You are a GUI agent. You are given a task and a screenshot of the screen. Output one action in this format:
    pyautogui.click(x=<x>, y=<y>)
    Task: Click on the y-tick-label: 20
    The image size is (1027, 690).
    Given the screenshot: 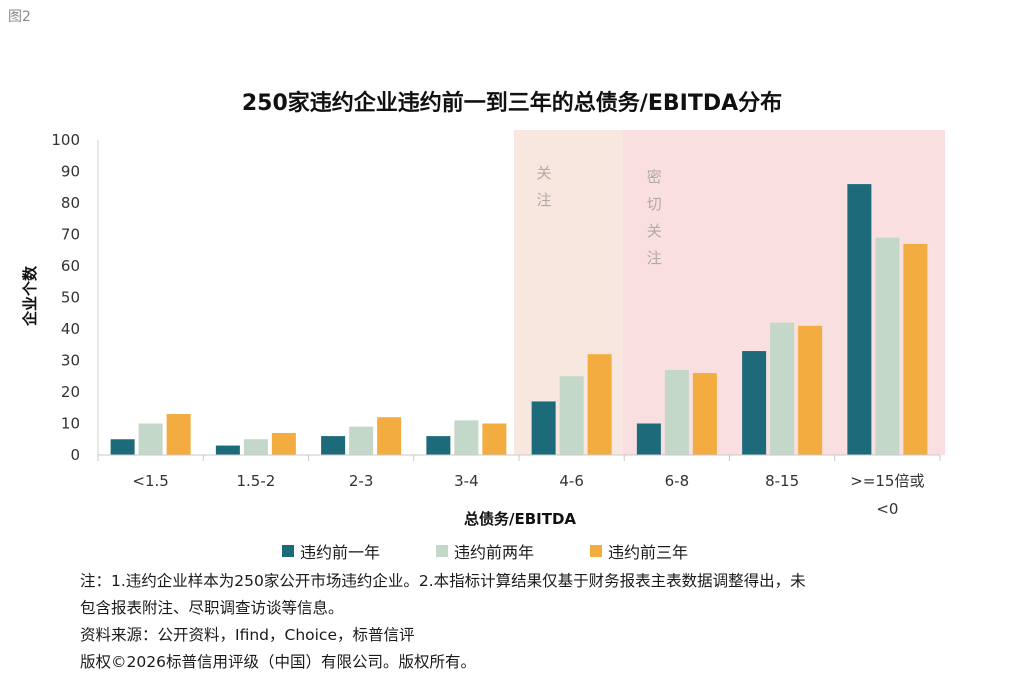 What is the action you would take?
    pyautogui.click(x=70, y=392)
    